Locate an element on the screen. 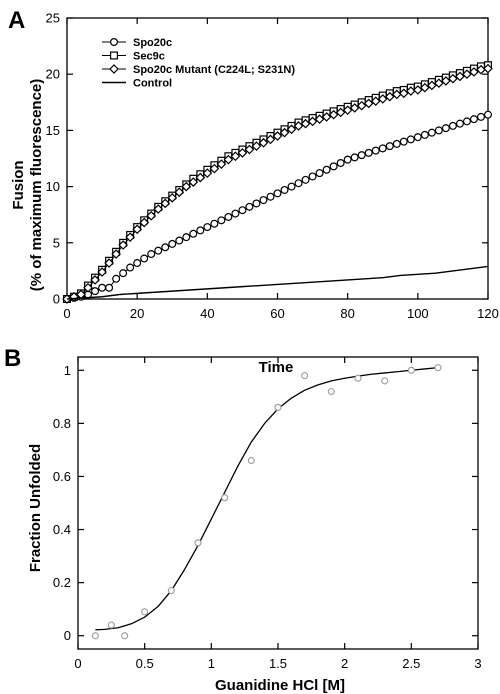  panel-b-x-tick-label: 2 is located at coordinates (344, 663).